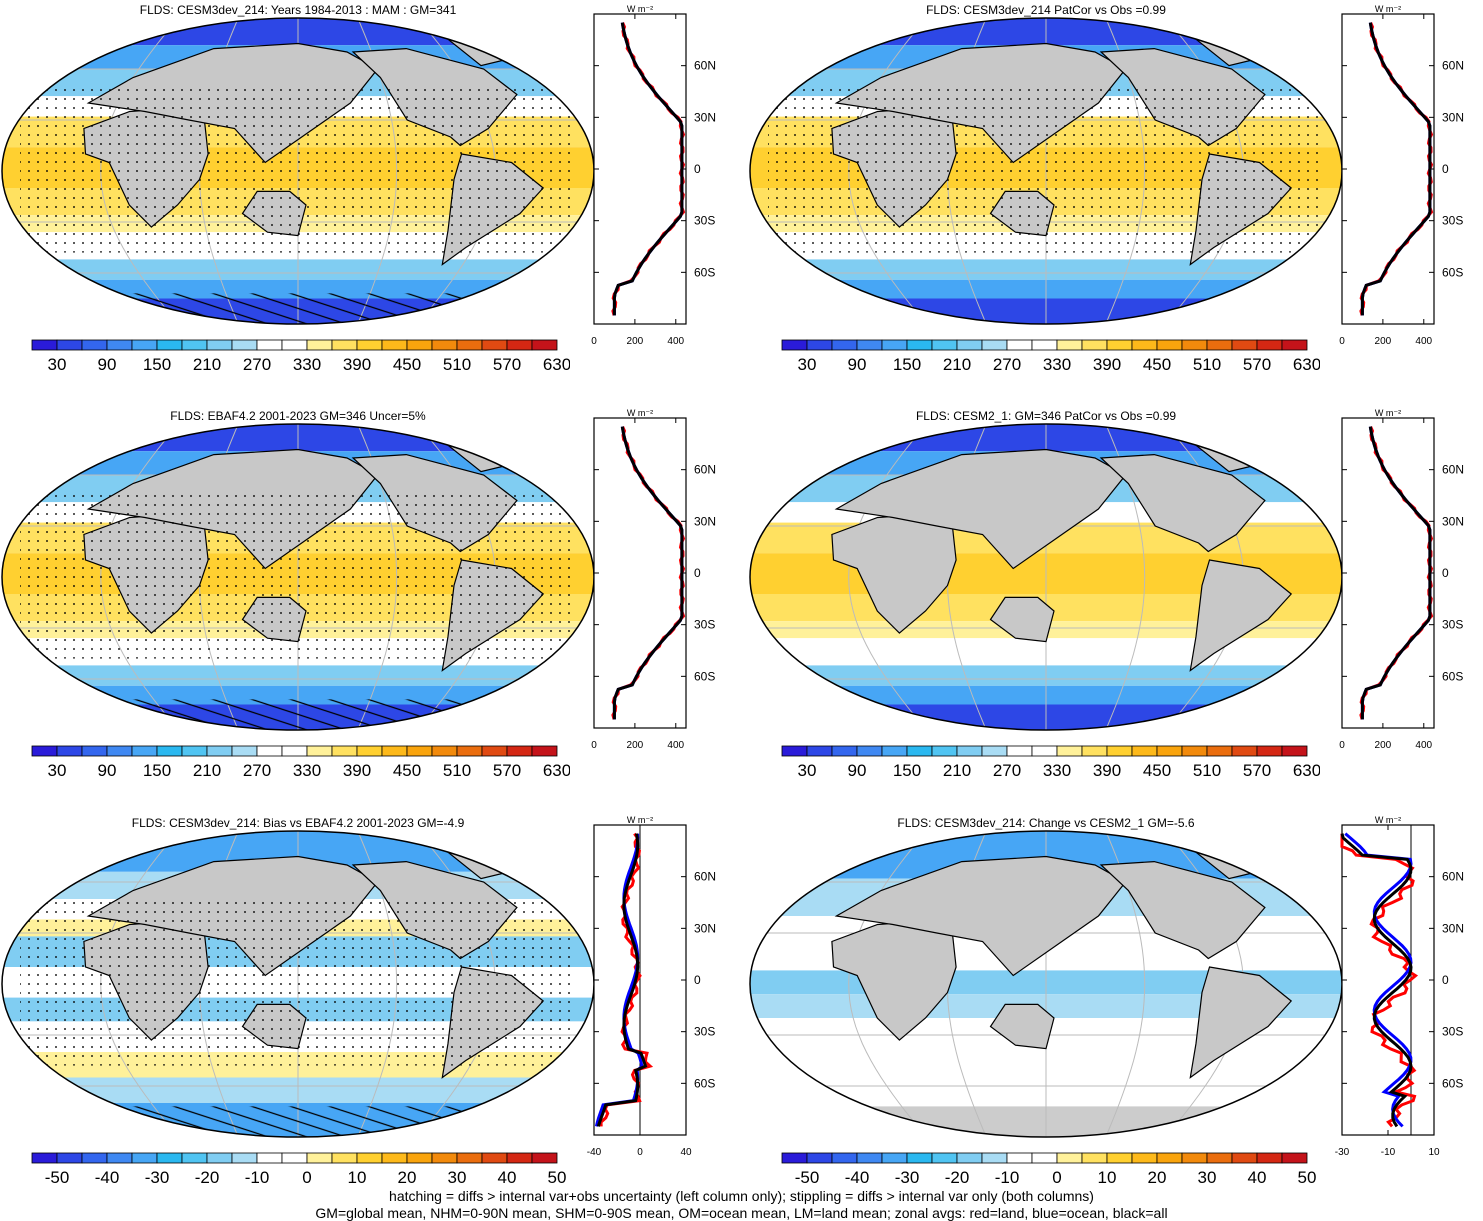  I want to click on profile-lat-label: 30S, so click(1452, 625).